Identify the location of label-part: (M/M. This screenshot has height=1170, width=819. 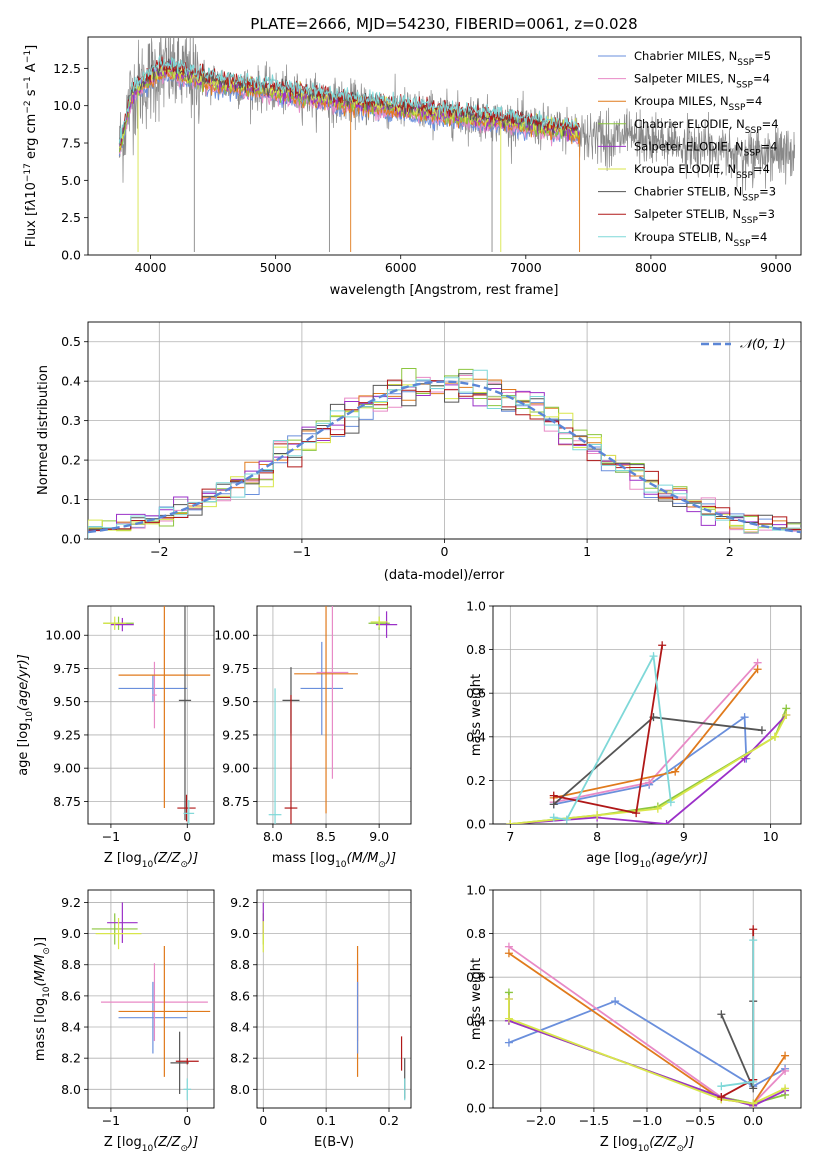
(363, 858).